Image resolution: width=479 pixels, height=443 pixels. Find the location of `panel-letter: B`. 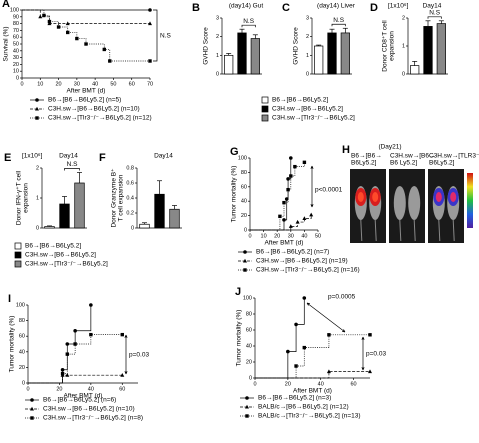

panel-letter: B is located at coordinates (196, 8).